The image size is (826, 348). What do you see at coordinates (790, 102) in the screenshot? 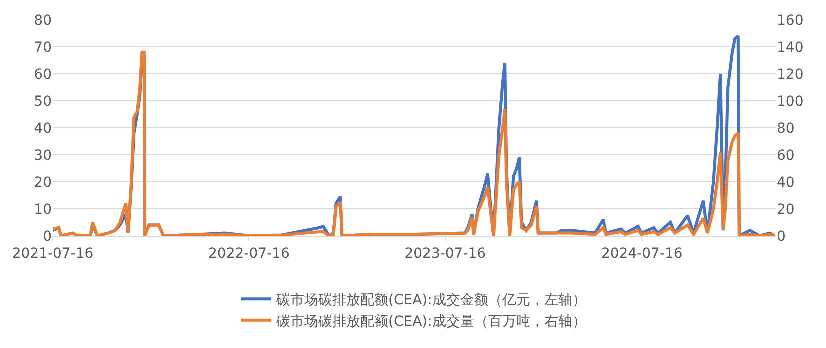
I see `y2-tick-label: 100` at bounding box center [790, 102].